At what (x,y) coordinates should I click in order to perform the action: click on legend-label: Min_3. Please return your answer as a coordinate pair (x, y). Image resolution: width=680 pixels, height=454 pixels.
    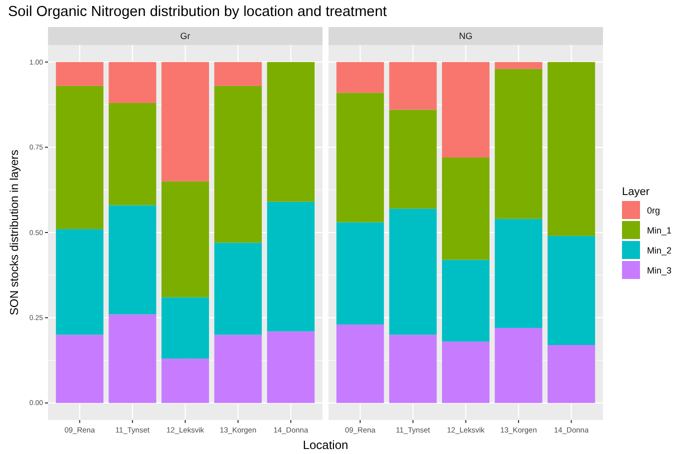
    Looking at the image, I should click on (659, 270).